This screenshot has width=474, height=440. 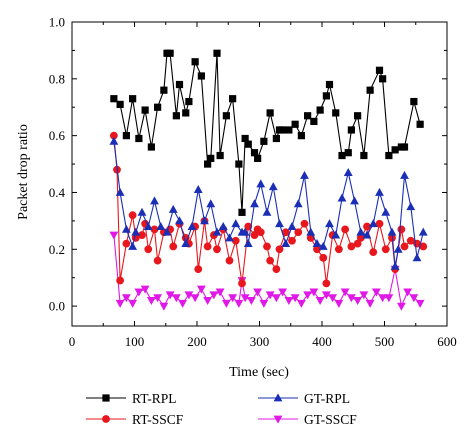 What do you see at coordinates (327, 398) in the screenshot?
I see `legend-label-gt-rpl: GT-RPL` at bounding box center [327, 398].